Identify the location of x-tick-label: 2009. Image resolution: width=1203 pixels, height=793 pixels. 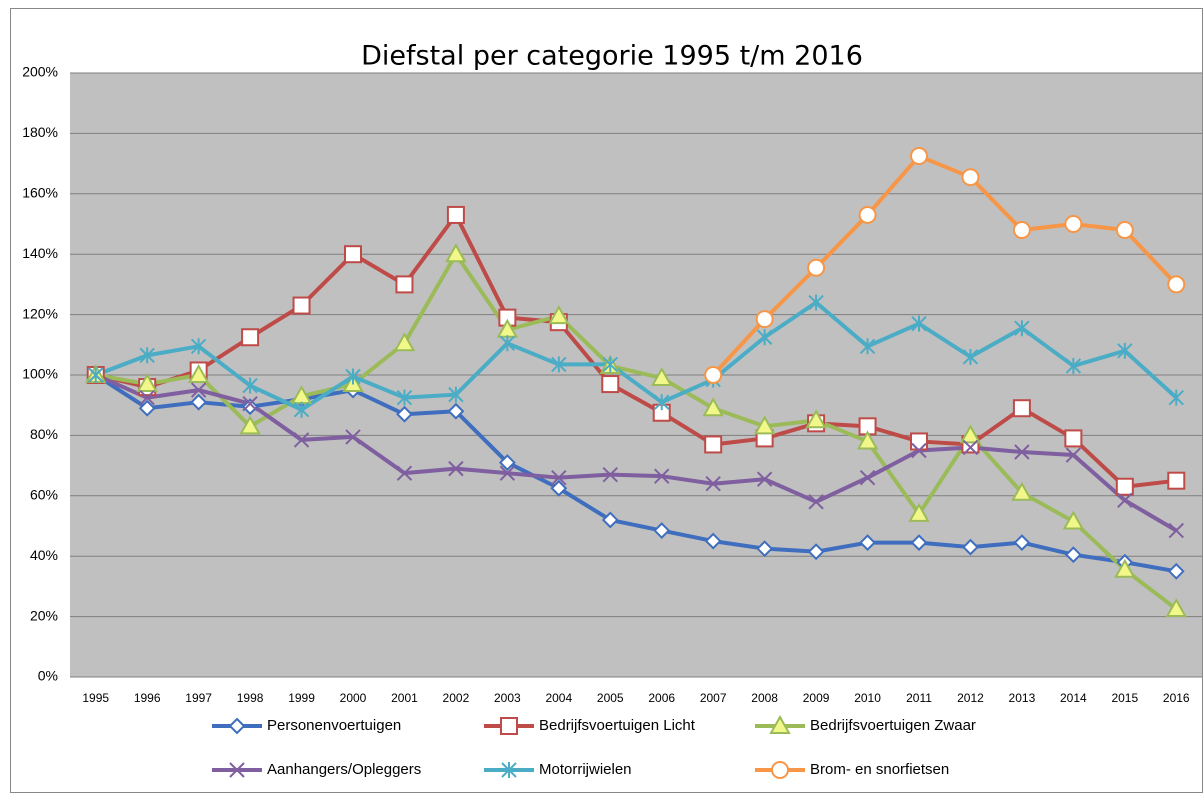
(816, 698).